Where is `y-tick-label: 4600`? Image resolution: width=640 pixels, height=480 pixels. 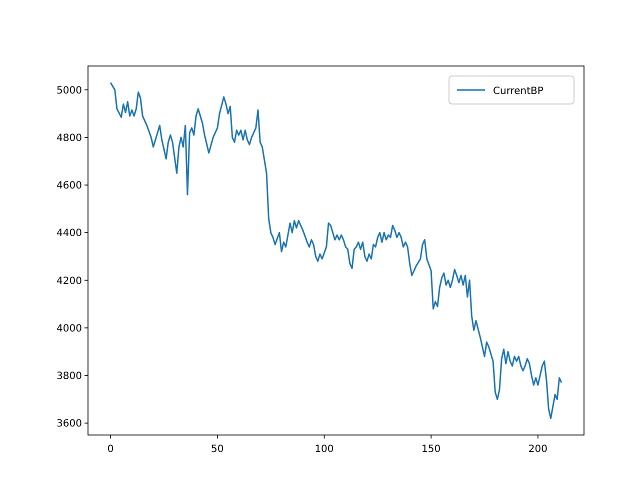 y-tick-label: 4600 is located at coordinates (69, 186).